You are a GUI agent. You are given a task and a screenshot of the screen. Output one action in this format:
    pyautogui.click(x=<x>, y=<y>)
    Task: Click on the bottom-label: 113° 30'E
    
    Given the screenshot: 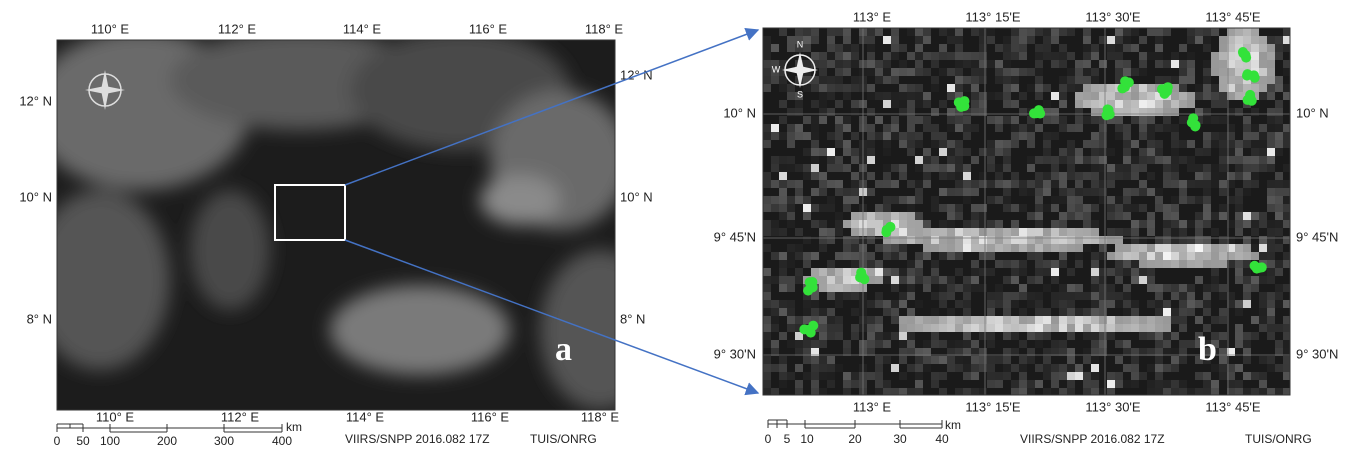 What is the action you would take?
    pyautogui.click(x=1112, y=406)
    